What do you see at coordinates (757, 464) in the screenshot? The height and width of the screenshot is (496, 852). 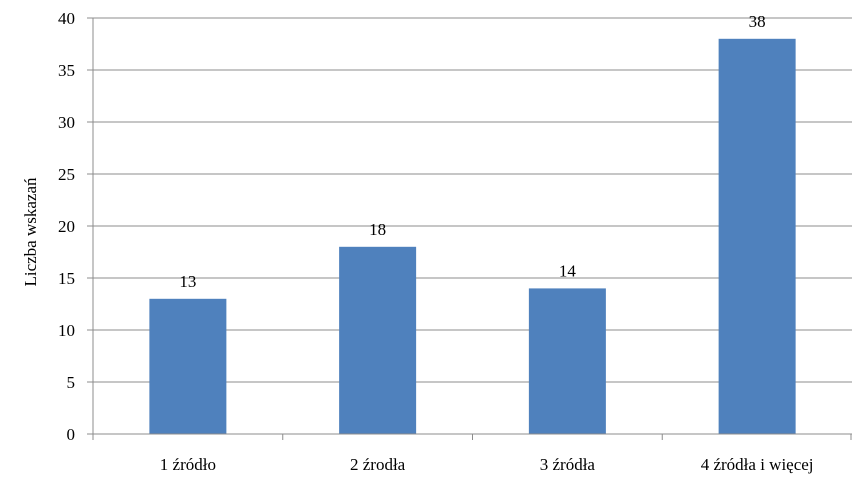 I see `x-tick-label: 4 źródła i więcej` at bounding box center [757, 464].